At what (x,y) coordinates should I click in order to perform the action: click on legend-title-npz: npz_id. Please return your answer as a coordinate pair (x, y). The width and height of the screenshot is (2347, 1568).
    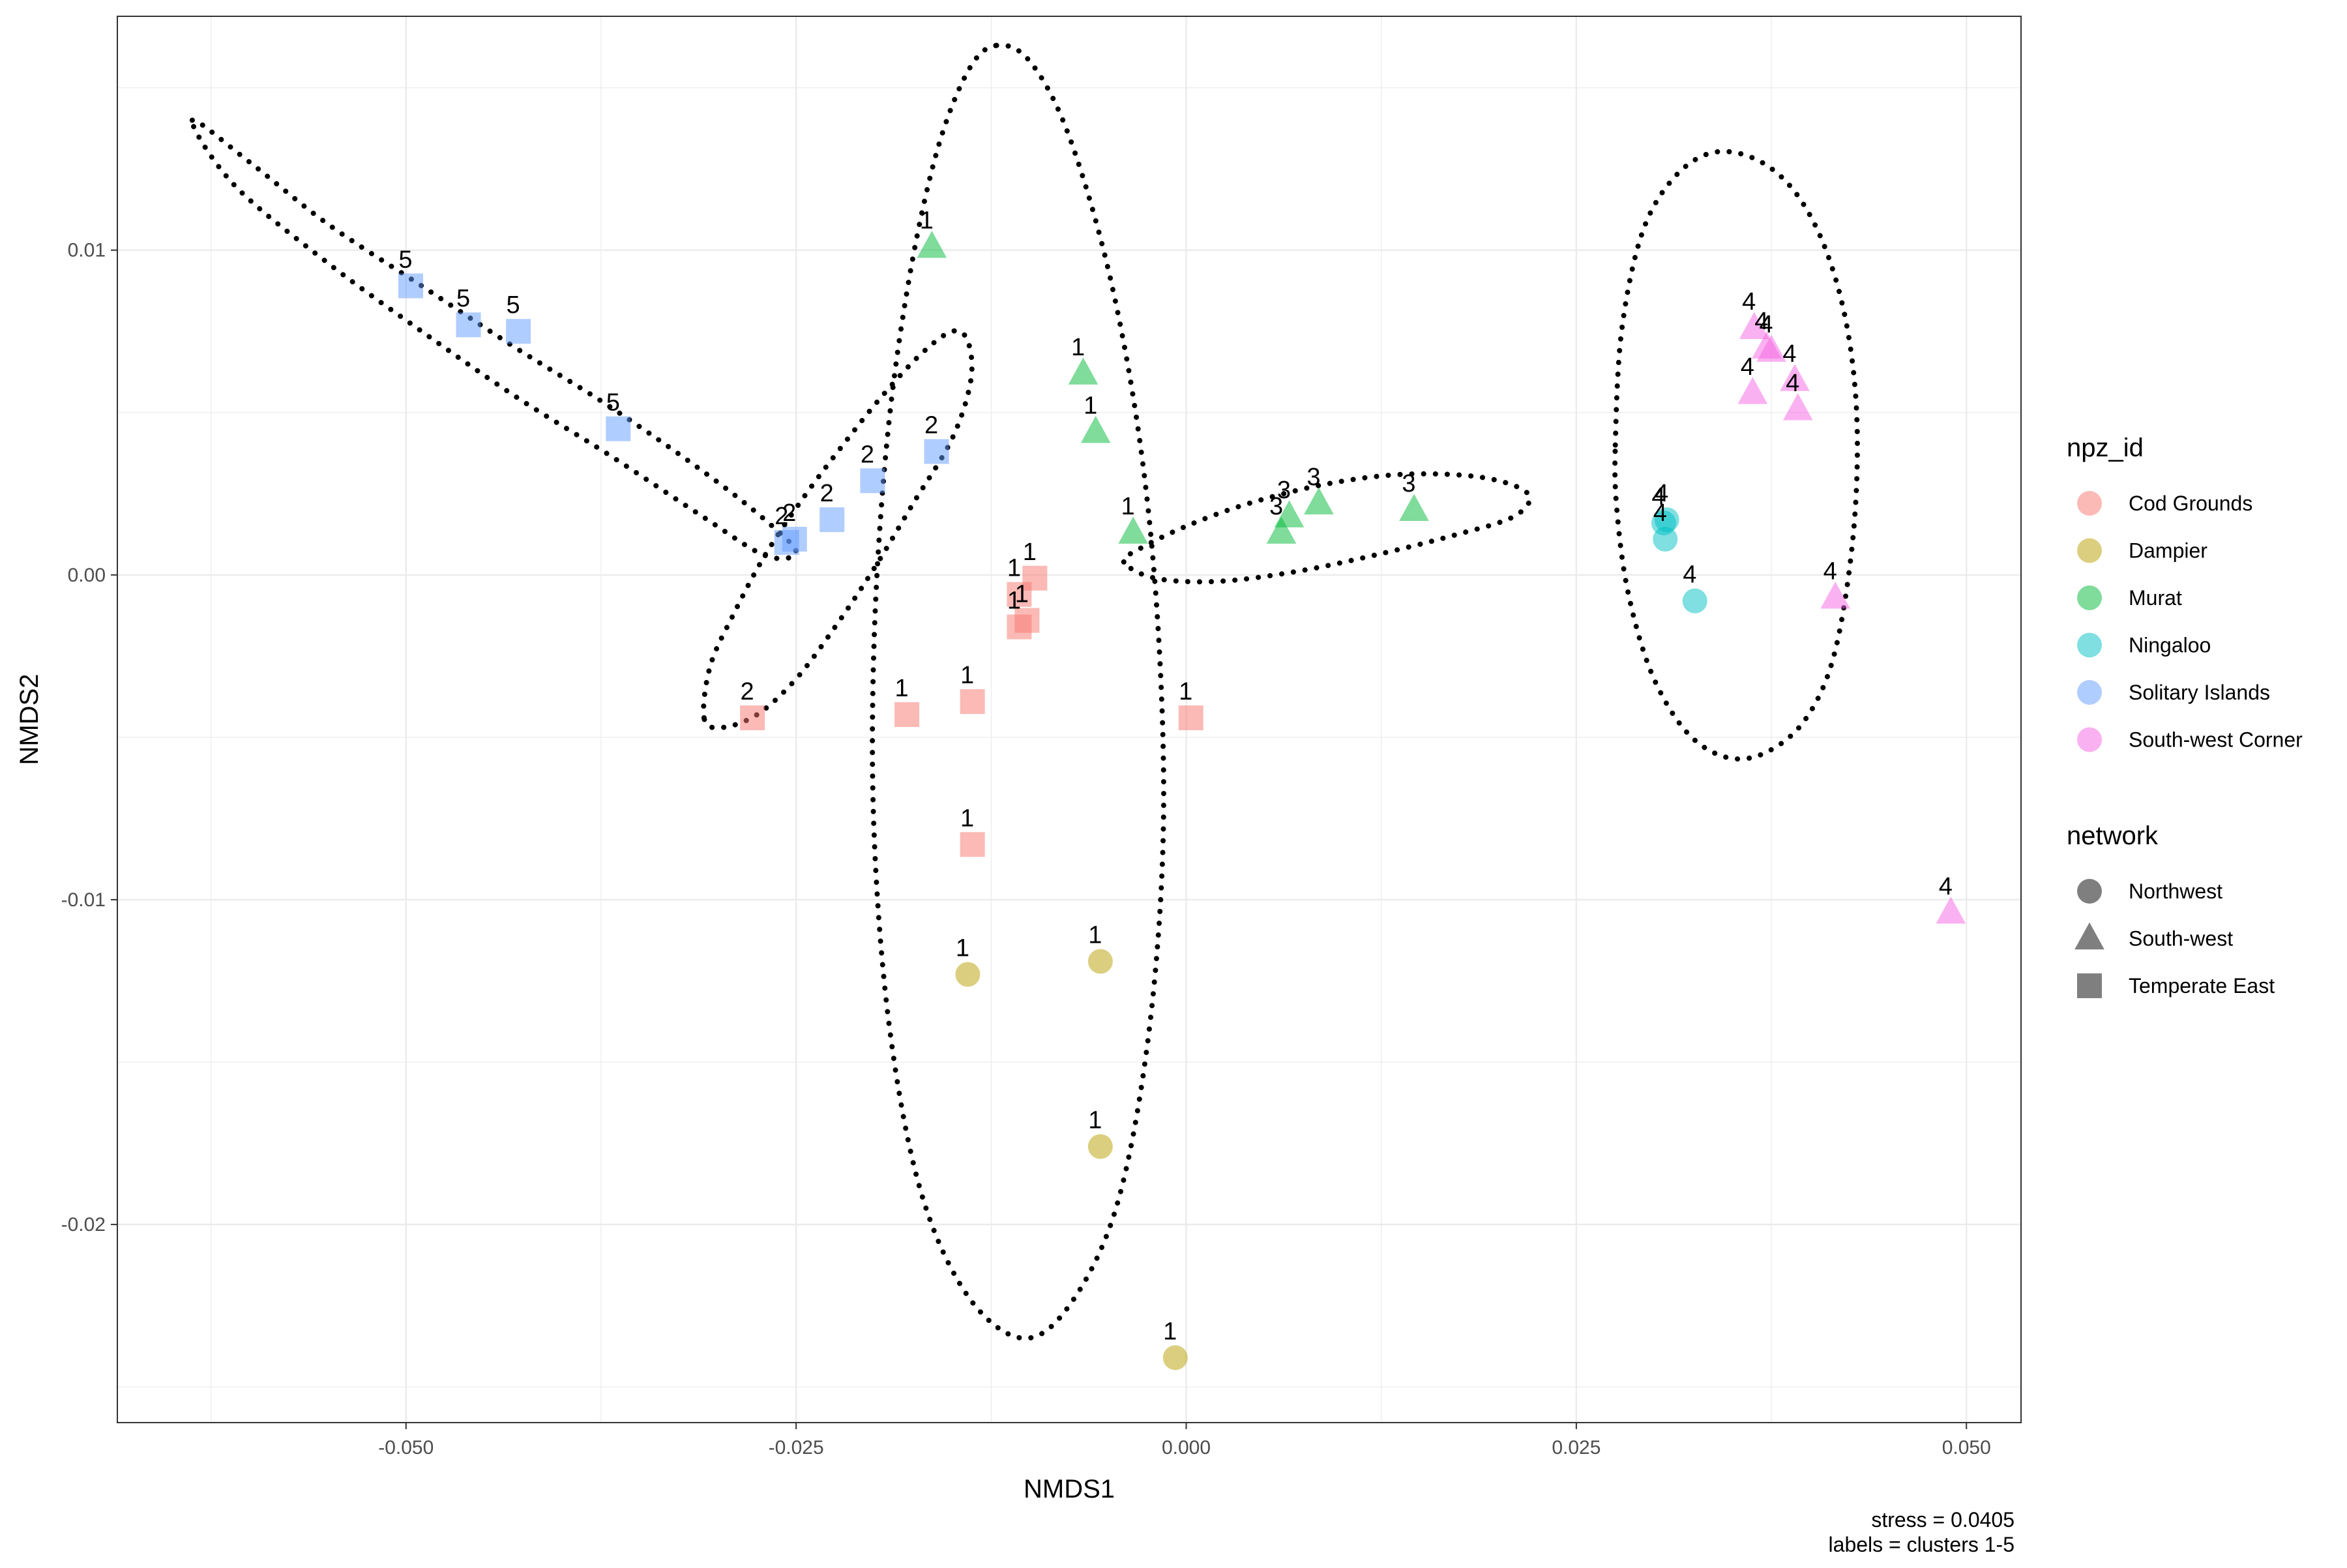
    Looking at the image, I should click on (2105, 448).